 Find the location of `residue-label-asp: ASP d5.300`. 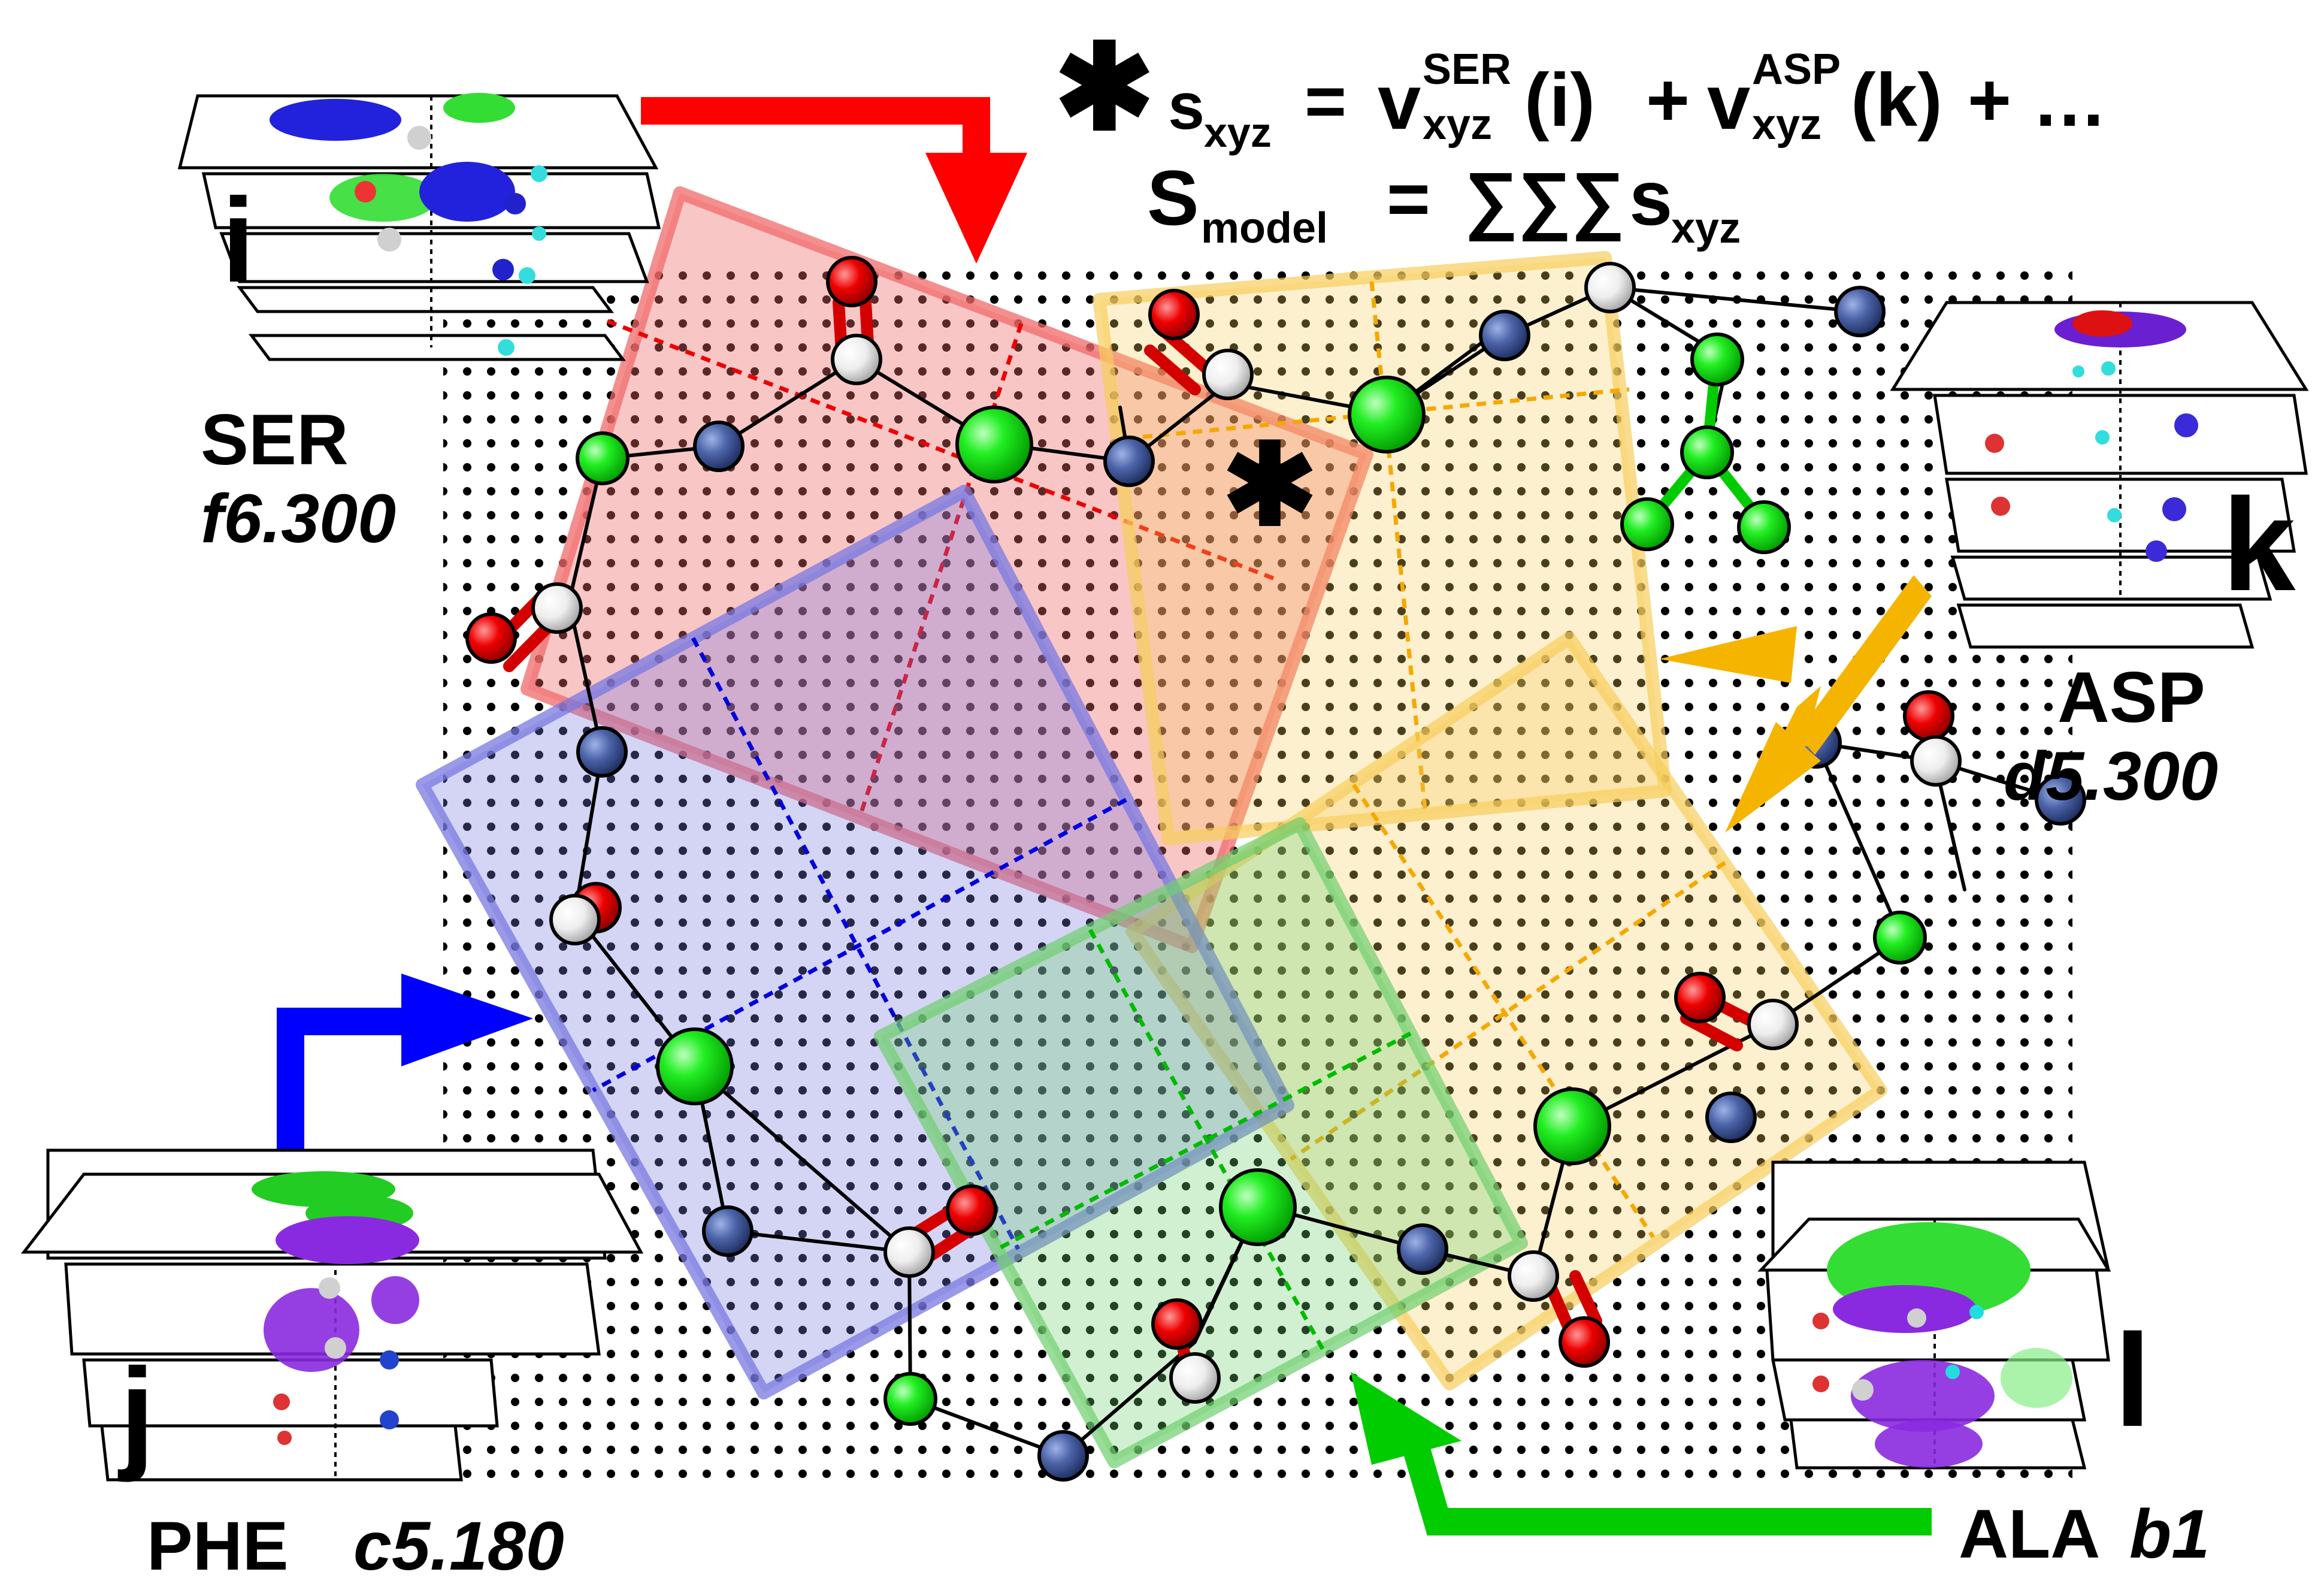

residue-label-asp: ASP d5.300 is located at coordinates (2111, 736).